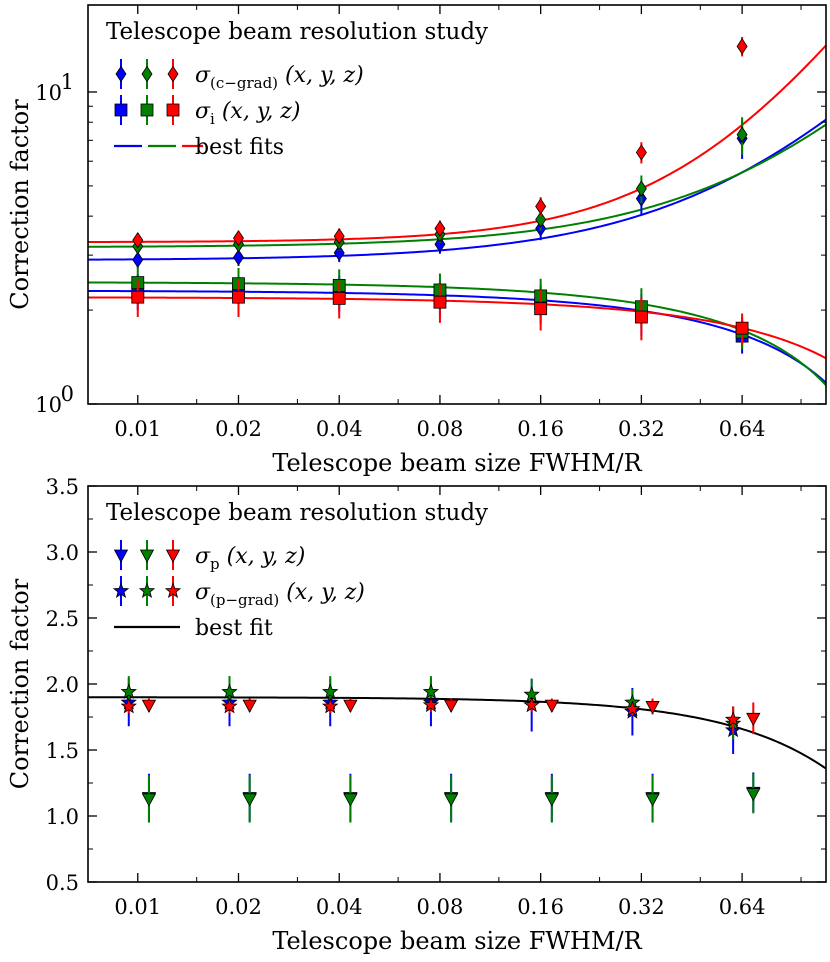  Describe the element at coordinates (48, 93) in the screenshot. I see `y-tick-label: 10` at that location.